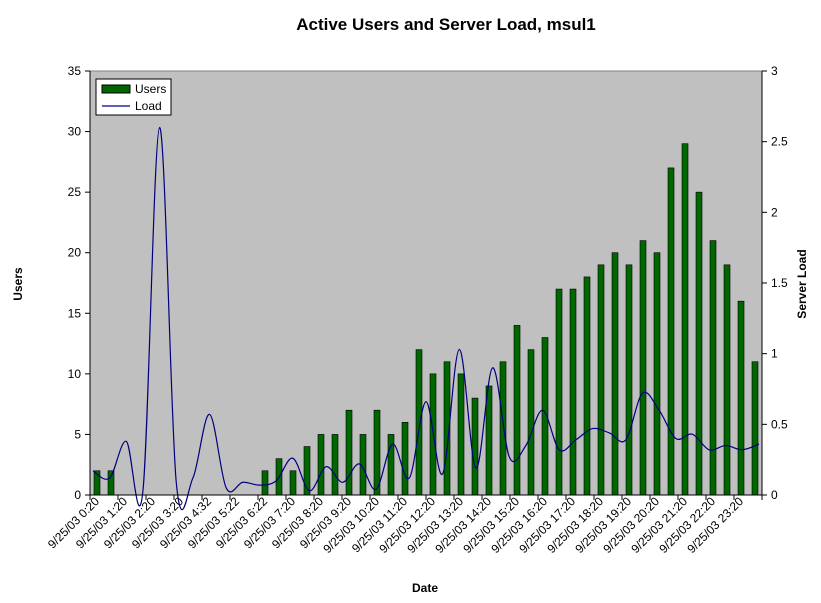 The height and width of the screenshot is (603, 821). I want to click on left-tick-label: 5, so click(77, 434).